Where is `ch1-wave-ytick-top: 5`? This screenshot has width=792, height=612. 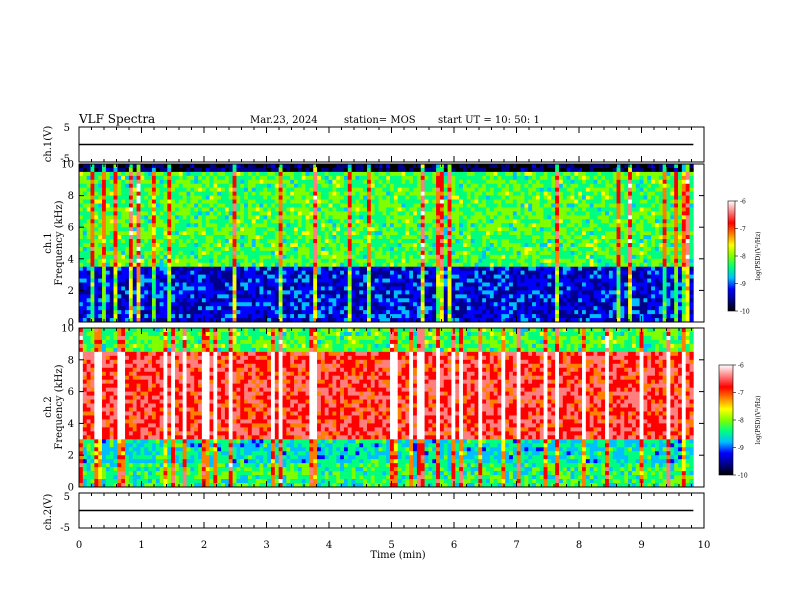 ch1-wave-ytick-top: 5 is located at coordinates (67, 128).